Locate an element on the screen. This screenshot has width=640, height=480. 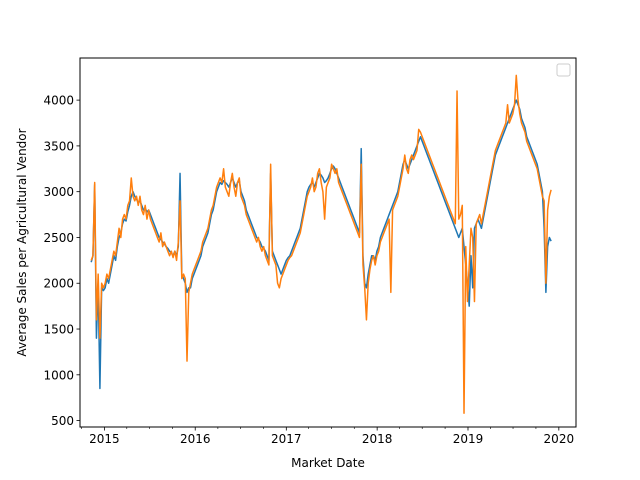
y-tick-label: 2500 is located at coordinates (58, 238).